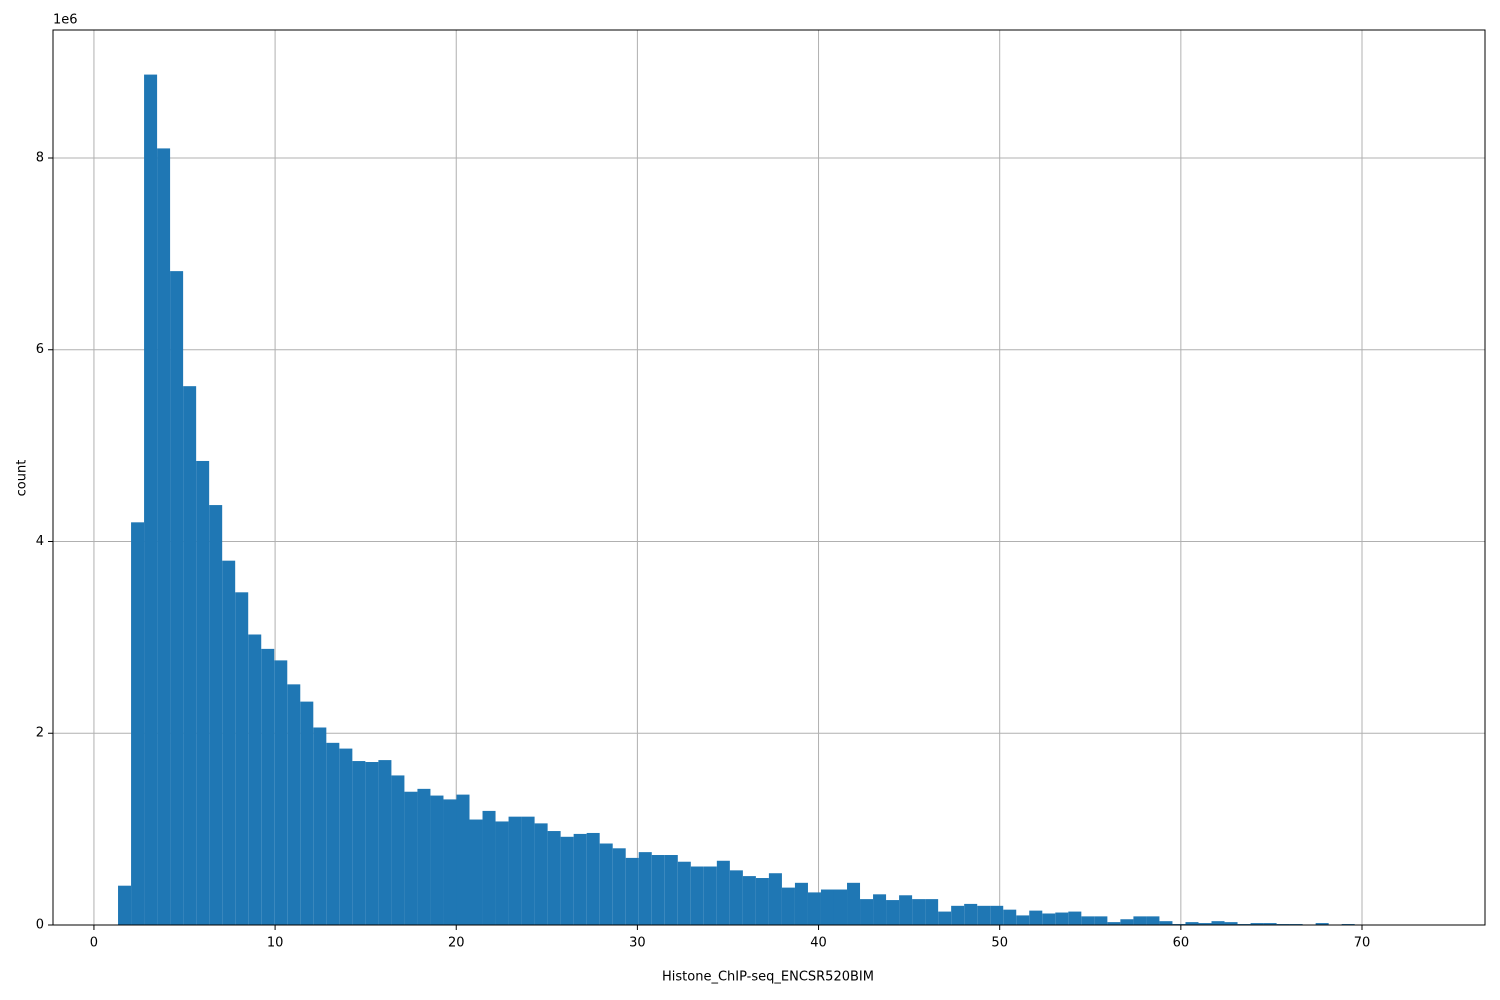 Image resolution: width=1500 pixels, height=1000 pixels. Describe the element at coordinates (40, 541) in the screenshot. I see `y-tick-label: 4` at that location.